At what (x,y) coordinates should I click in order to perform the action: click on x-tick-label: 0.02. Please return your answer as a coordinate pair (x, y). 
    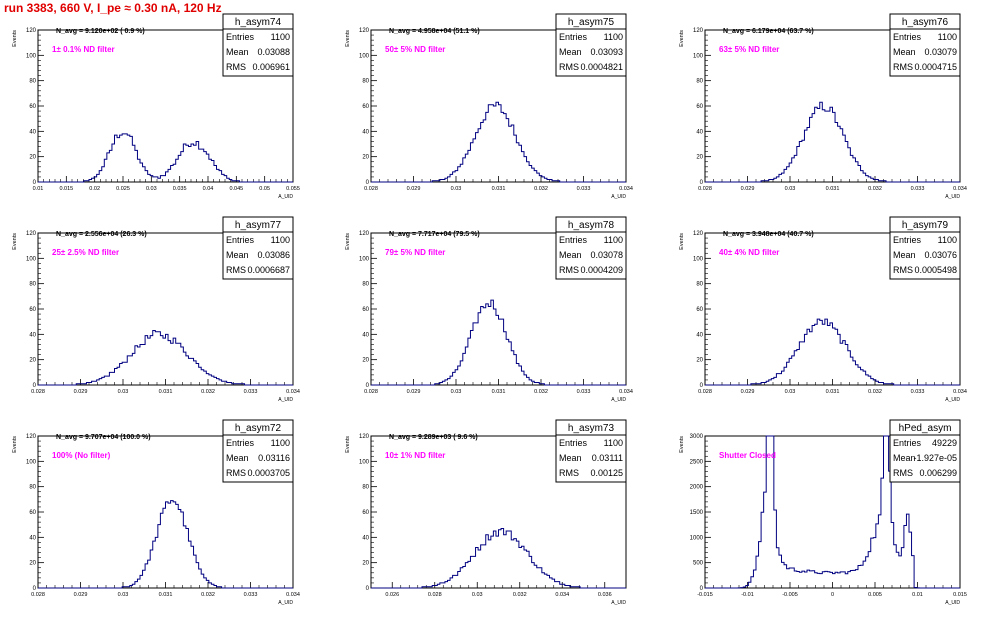
    Looking at the image, I should click on (94, 189).